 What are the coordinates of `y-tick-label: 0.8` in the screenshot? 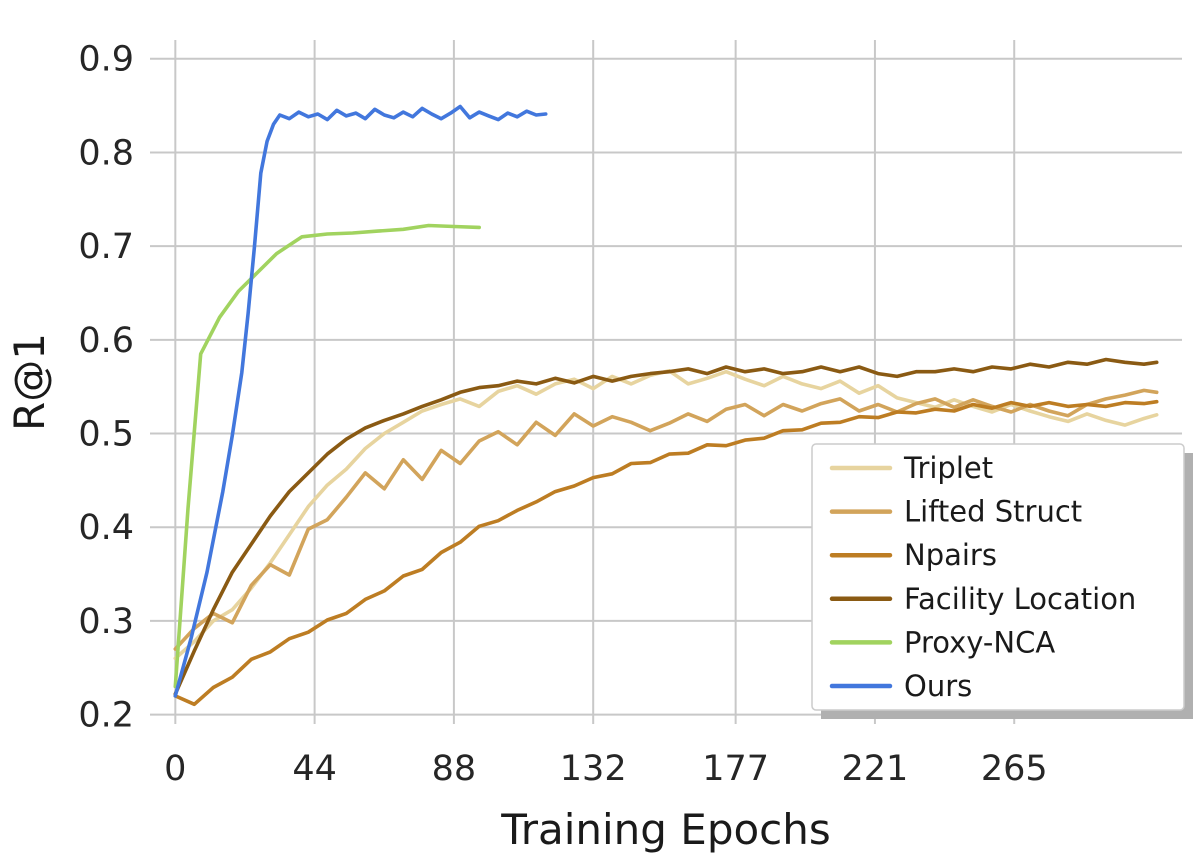 It's located at (106, 153).